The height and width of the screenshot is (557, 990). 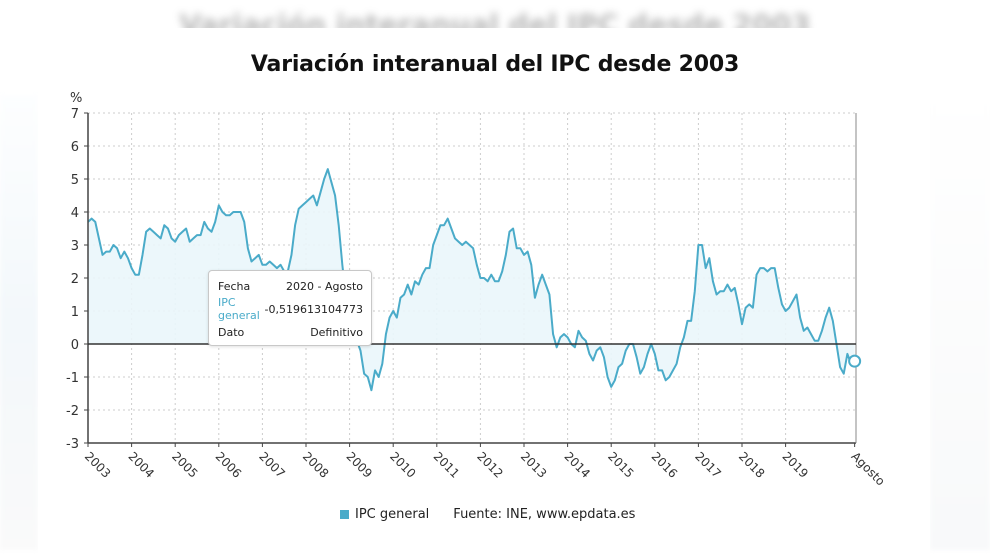 I want to click on x-tick-label: 2018, so click(x=751, y=464).